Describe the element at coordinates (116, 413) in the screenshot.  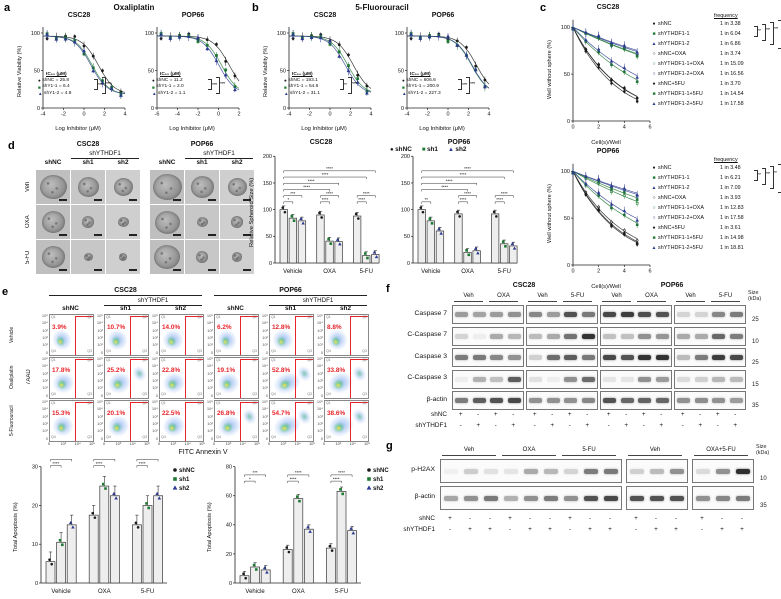
I see `apoptosis-percentage: 20.1%` at that location.